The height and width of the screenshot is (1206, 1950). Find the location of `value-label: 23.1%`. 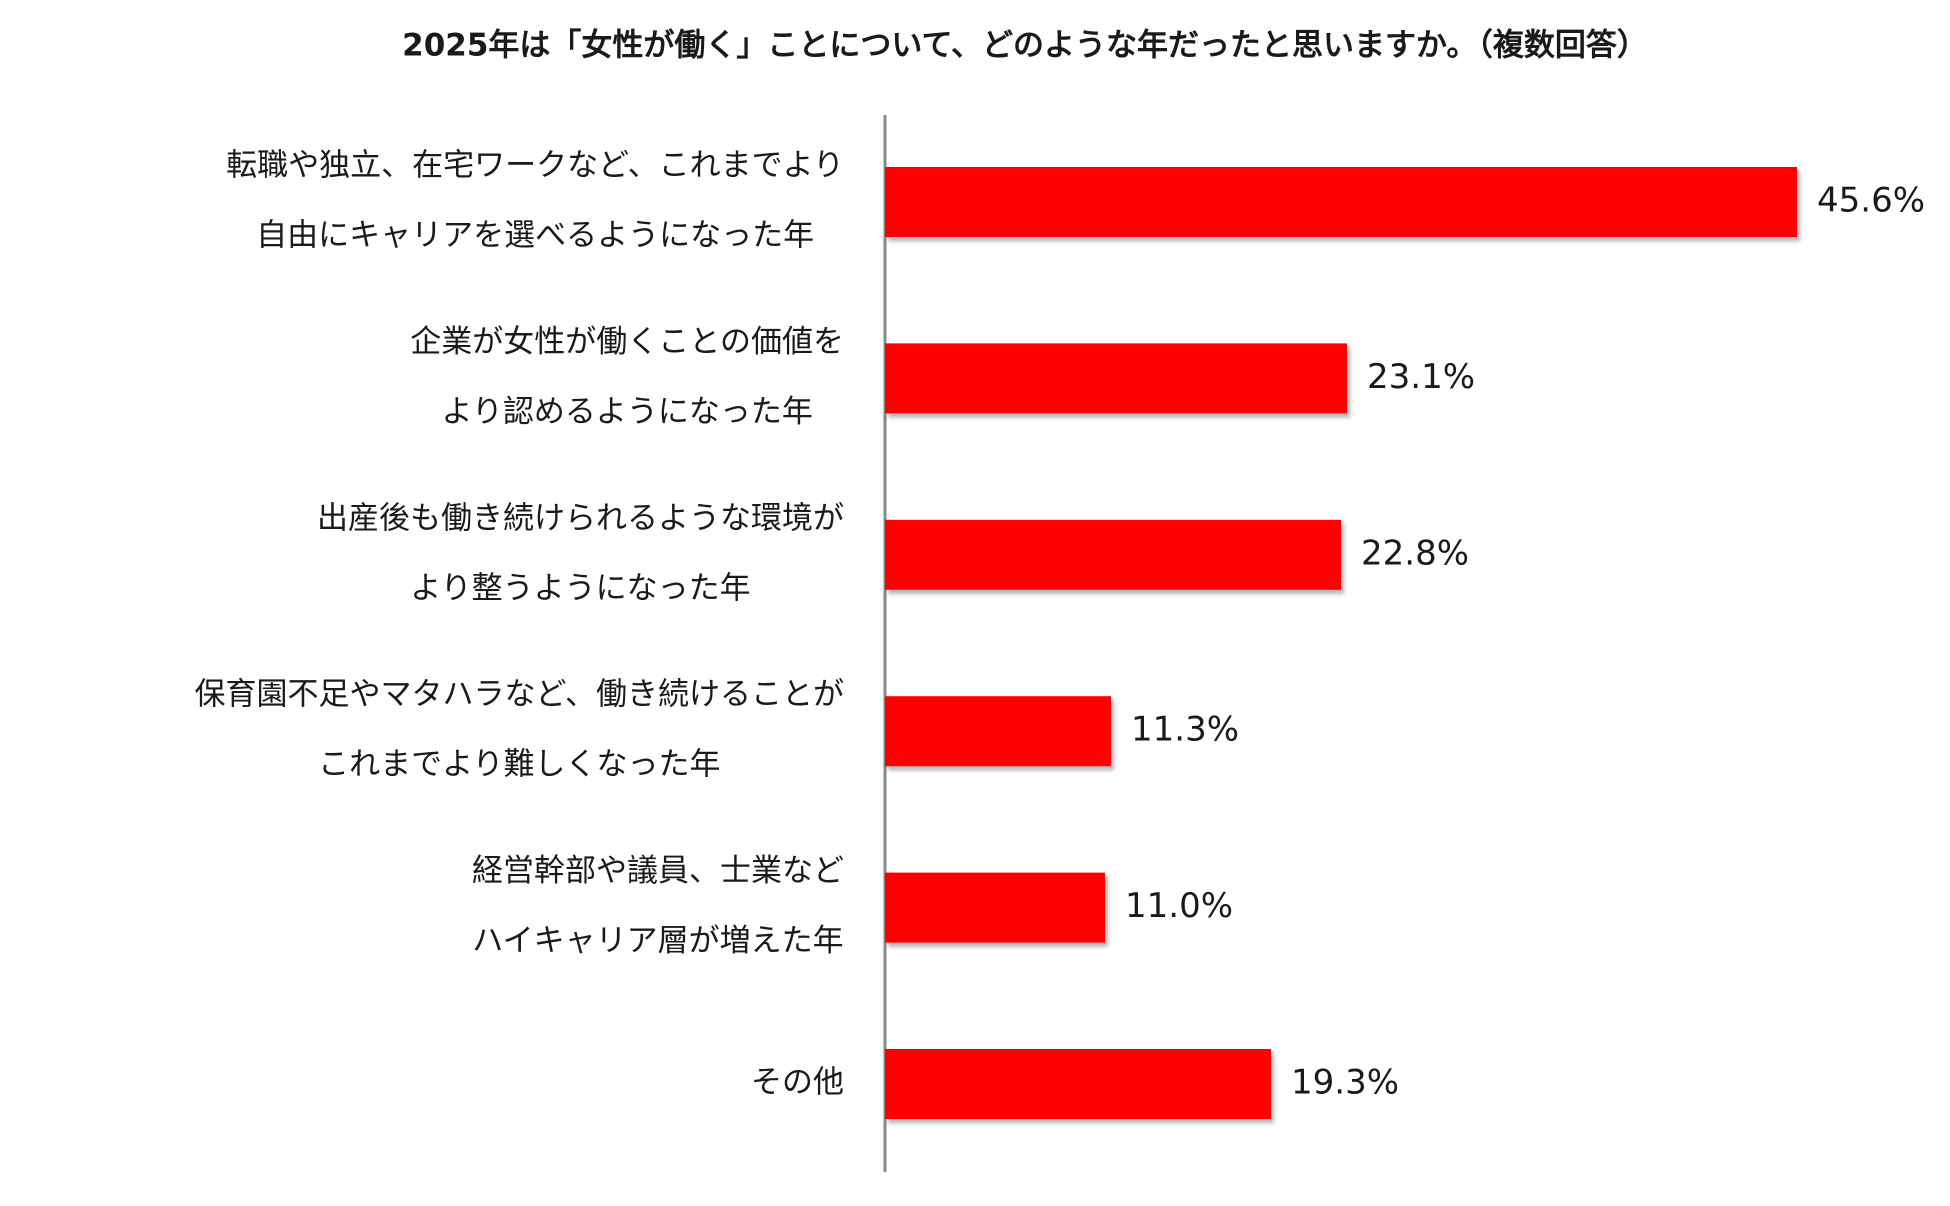

value-label: 23.1% is located at coordinates (1421, 377).